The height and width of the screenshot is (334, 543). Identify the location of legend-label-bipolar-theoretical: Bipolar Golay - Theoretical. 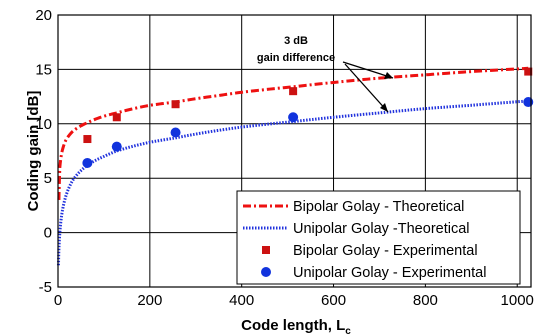
(378, 207).